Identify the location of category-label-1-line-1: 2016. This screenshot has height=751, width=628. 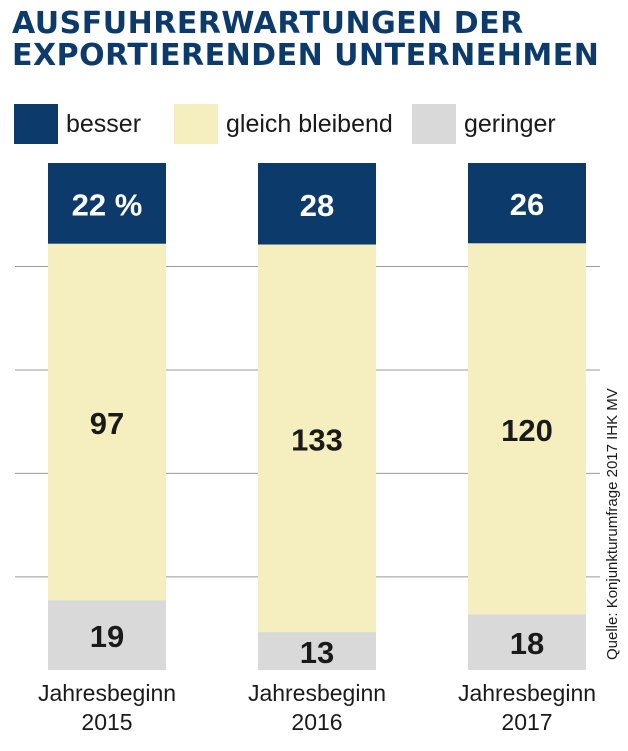
(316, 722).